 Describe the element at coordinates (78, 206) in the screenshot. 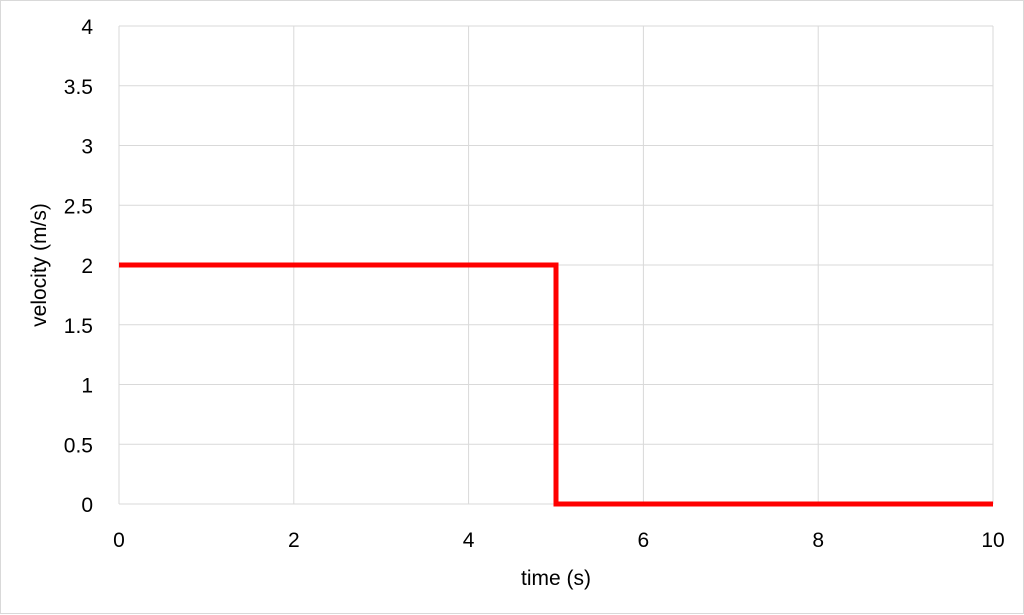

I see `y-tick-label: 2.5` at that location.